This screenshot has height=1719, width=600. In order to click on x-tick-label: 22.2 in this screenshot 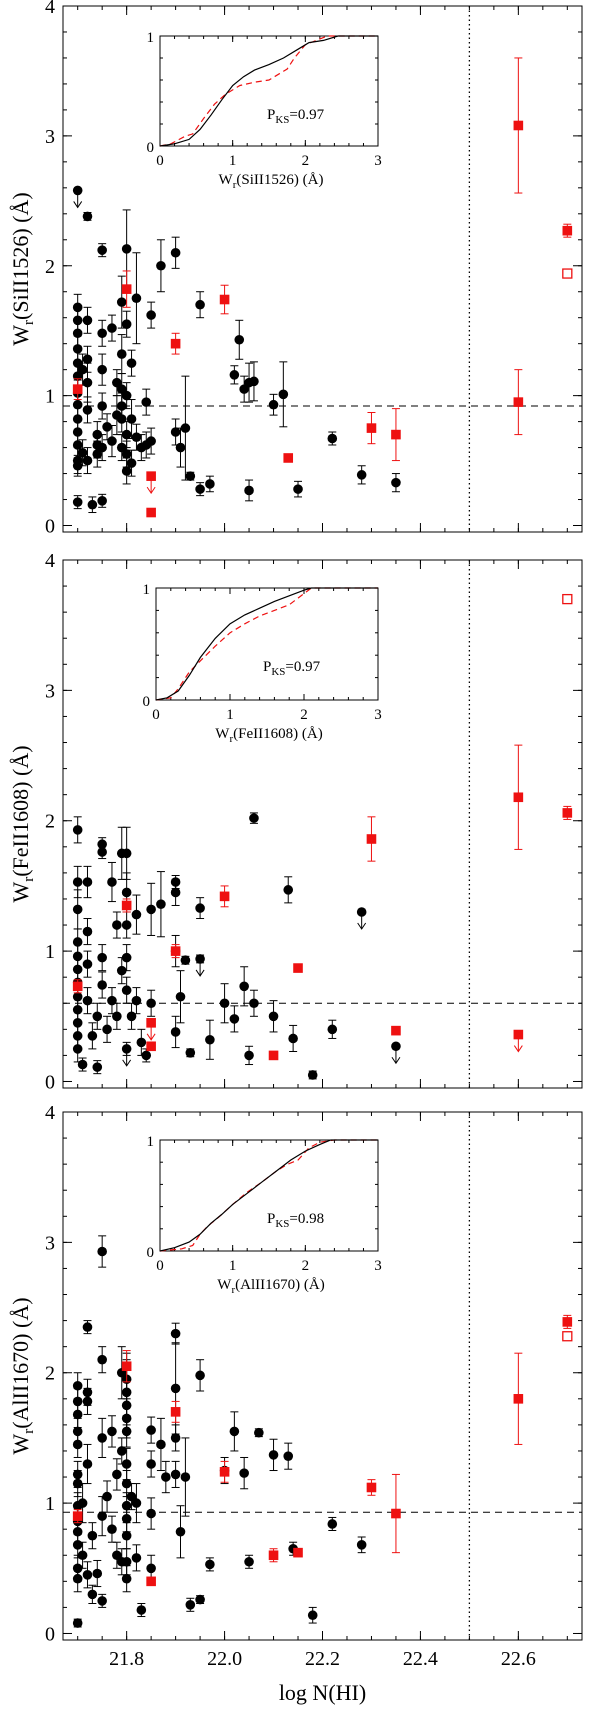, I will do `click(322, 1659)`.